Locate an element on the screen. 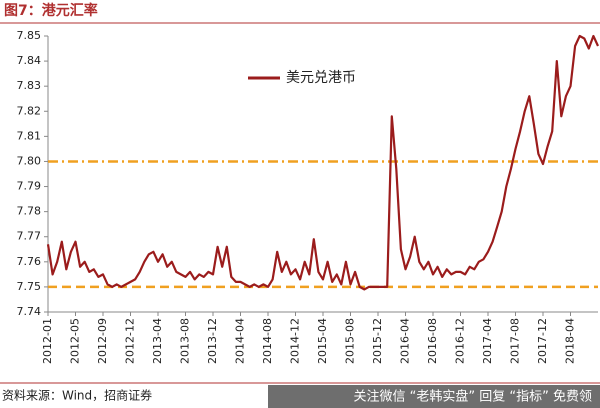  x-tick-label: 2012-05 is located at coordinates (75, 341).